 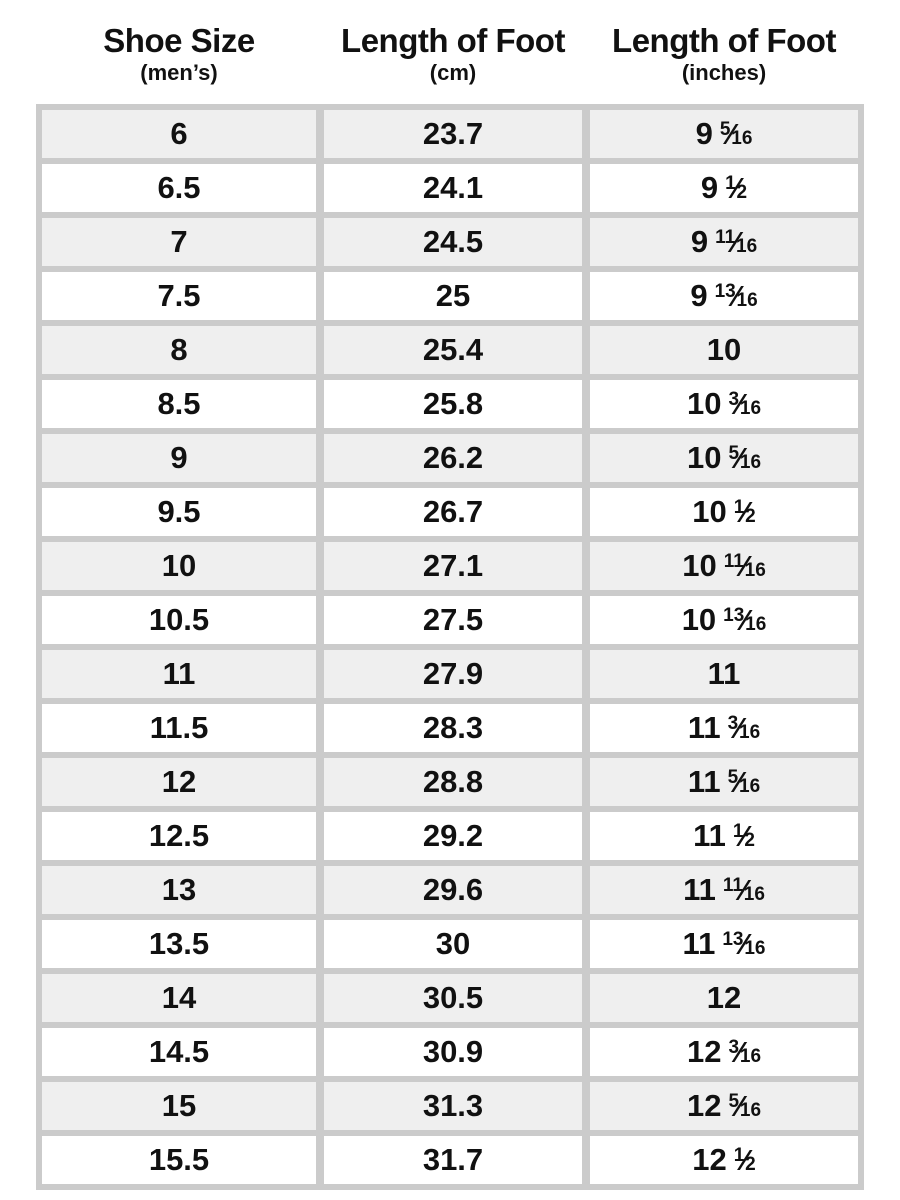 I want to click on cell-shoe-size: 10.5, so click(x=179, y=620).